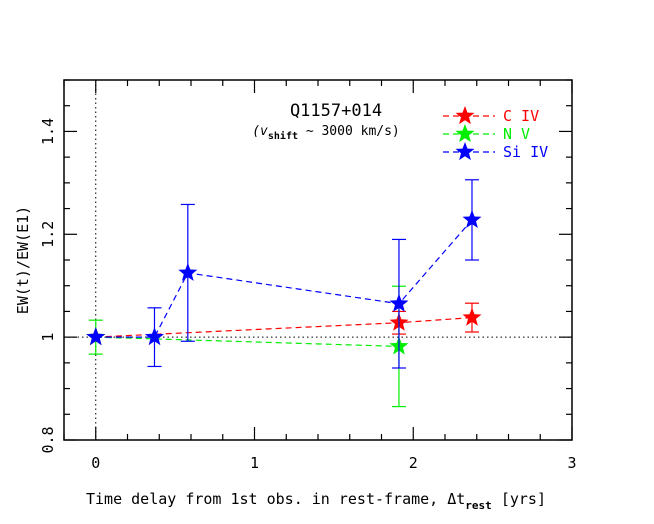 The height and width of the screenshot is (524, 654). What do you see at coordinates (472, 316) in the screenshot?
I see `data-point-c-iv` at bounding box center [472, 316].